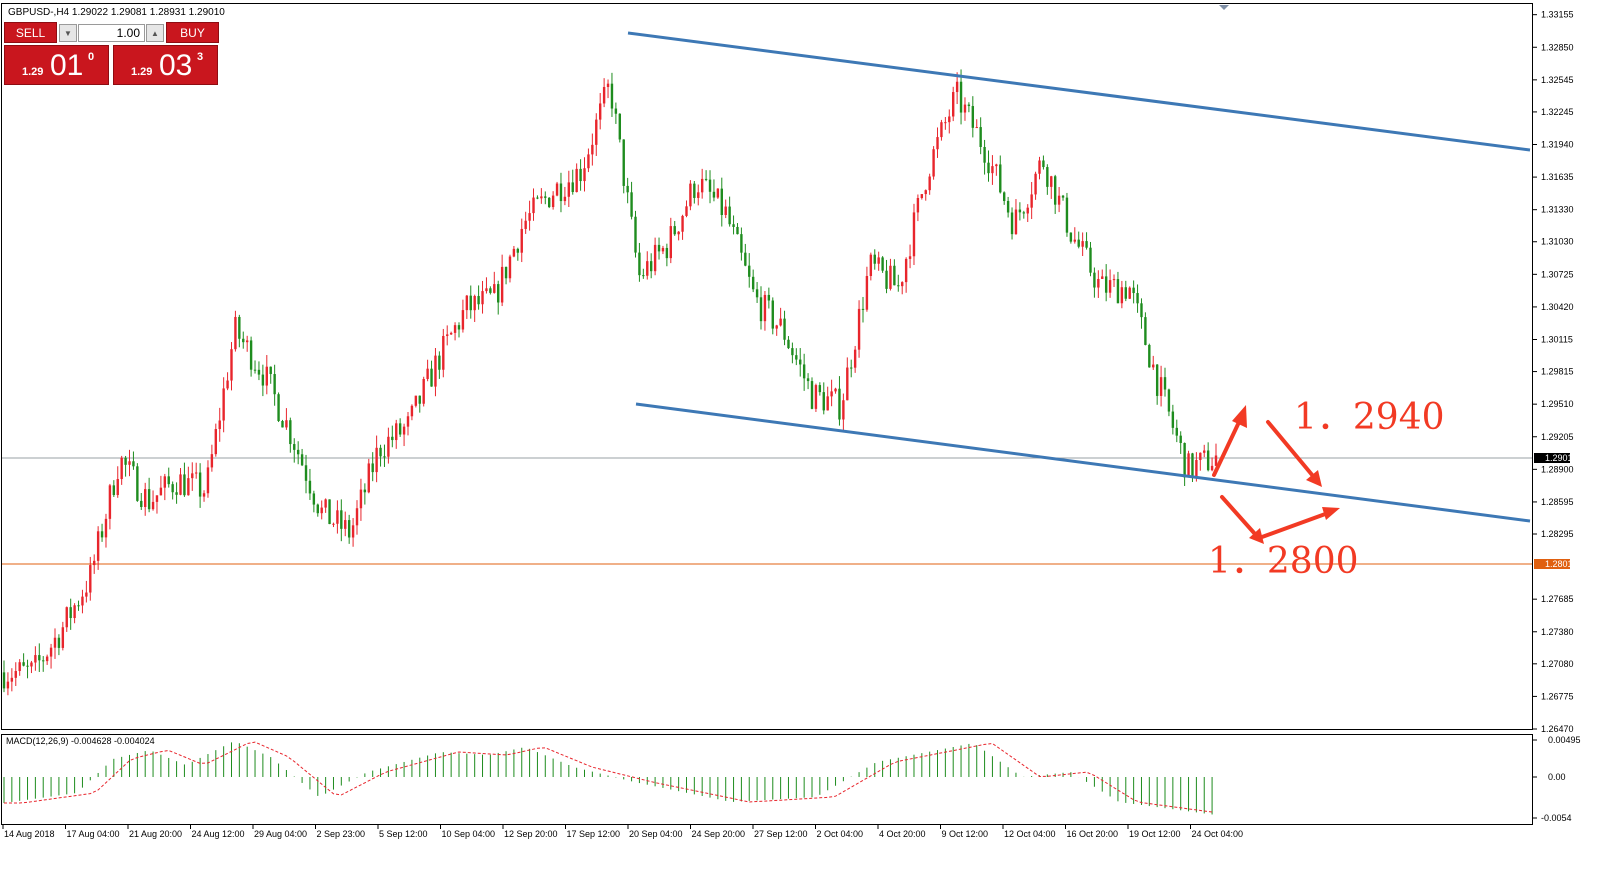 The image size is (1606, 869). I want to click on arrow-down-right-icon, so click(1290, 449).